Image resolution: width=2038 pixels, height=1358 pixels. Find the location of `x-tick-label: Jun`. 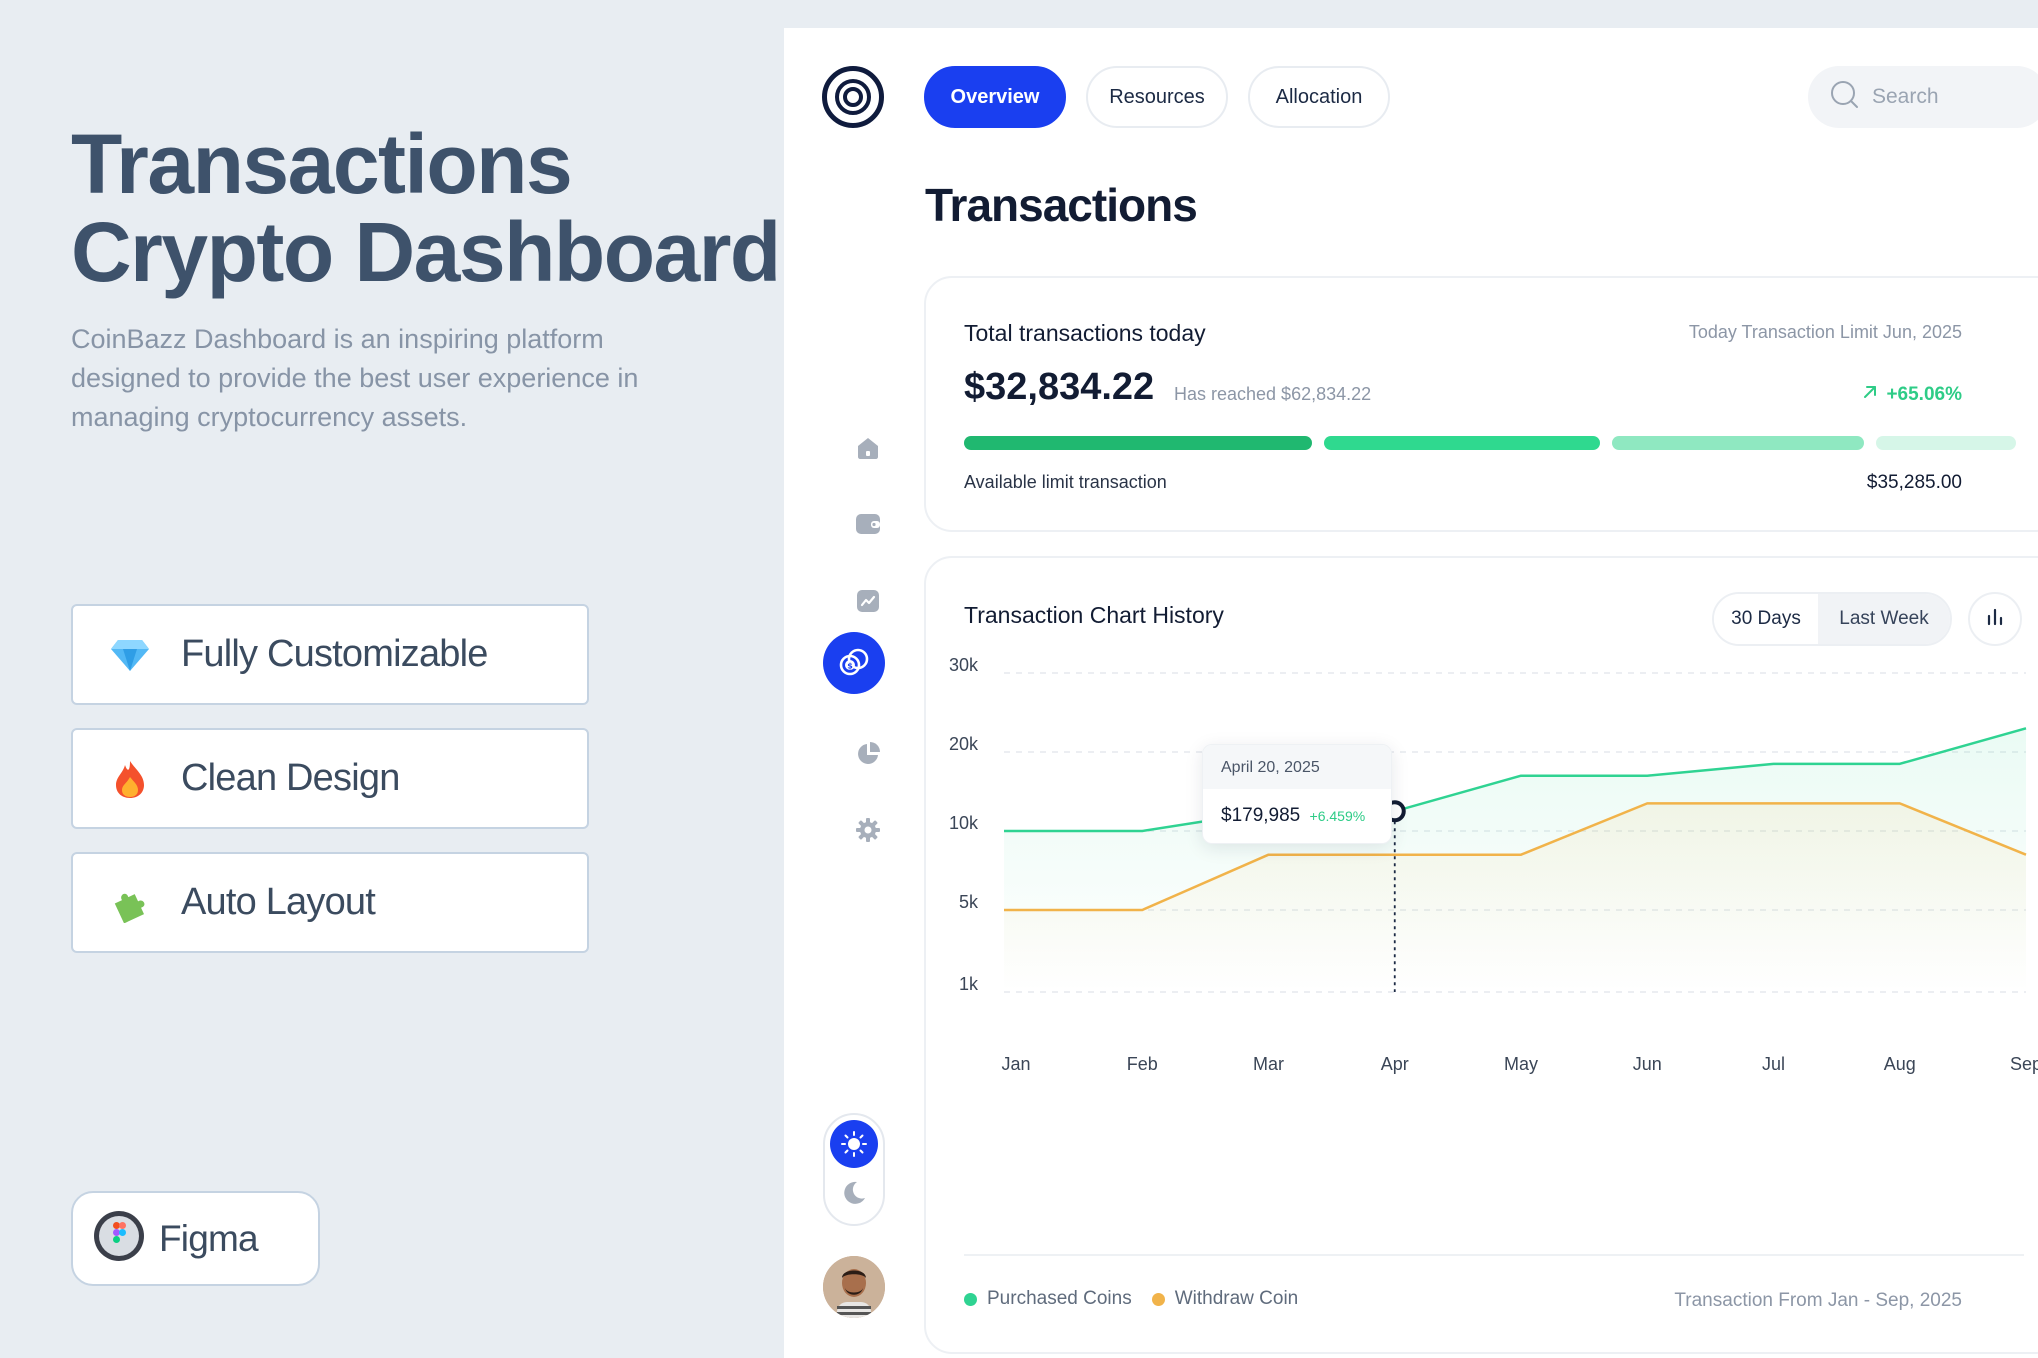

x-tick-label: Jun is located at coordinates (1647, 1064).